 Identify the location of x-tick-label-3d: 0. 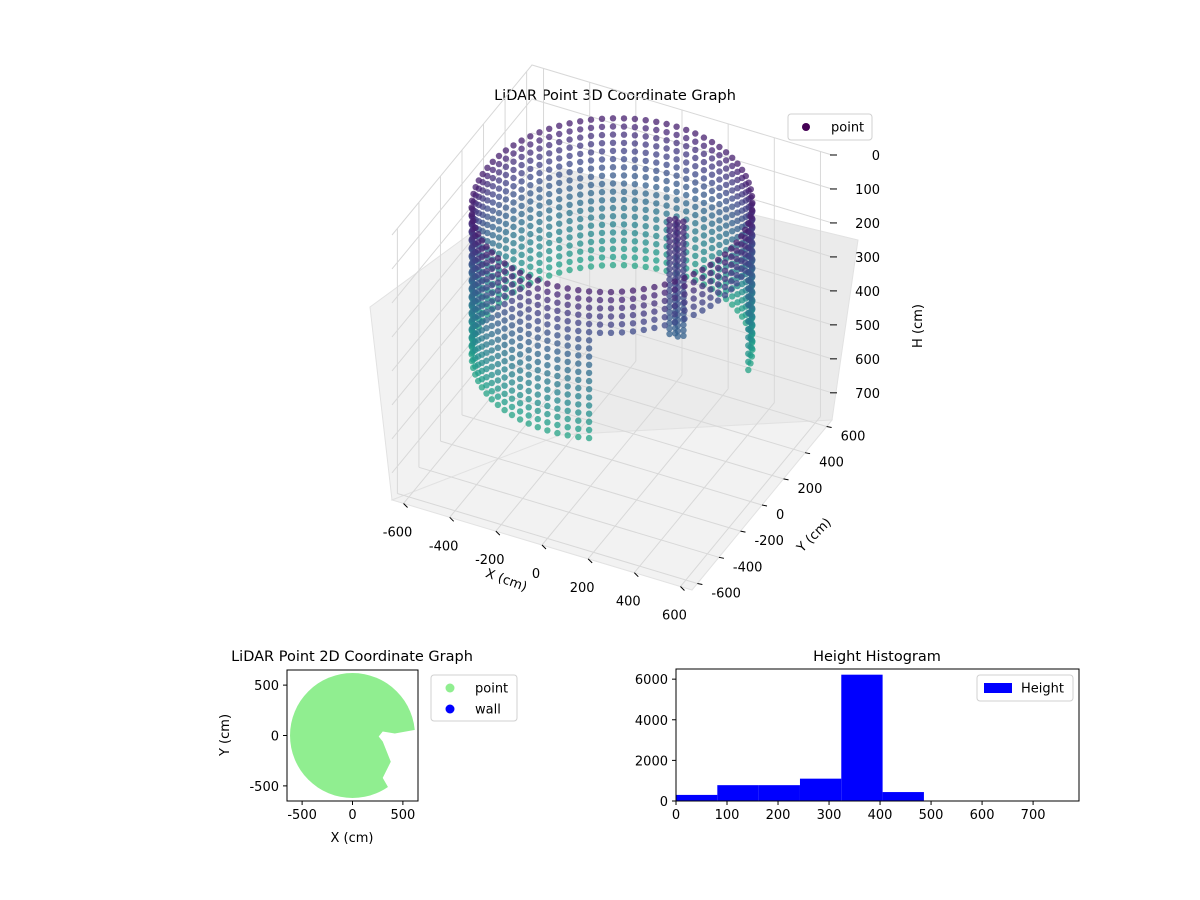
(536, 574).